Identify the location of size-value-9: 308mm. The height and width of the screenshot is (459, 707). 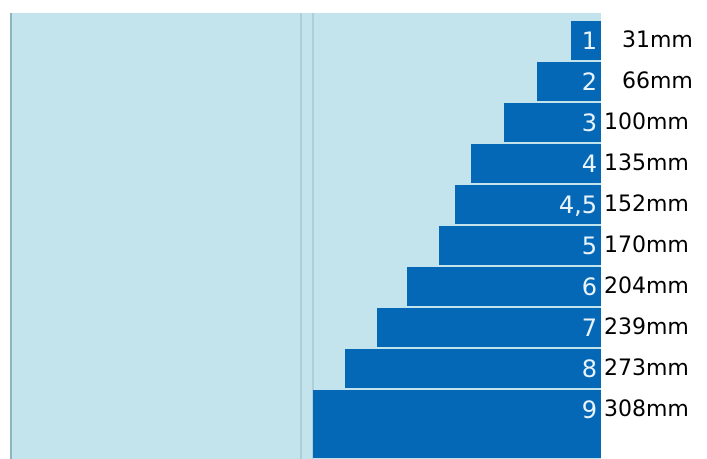
(646, 409).